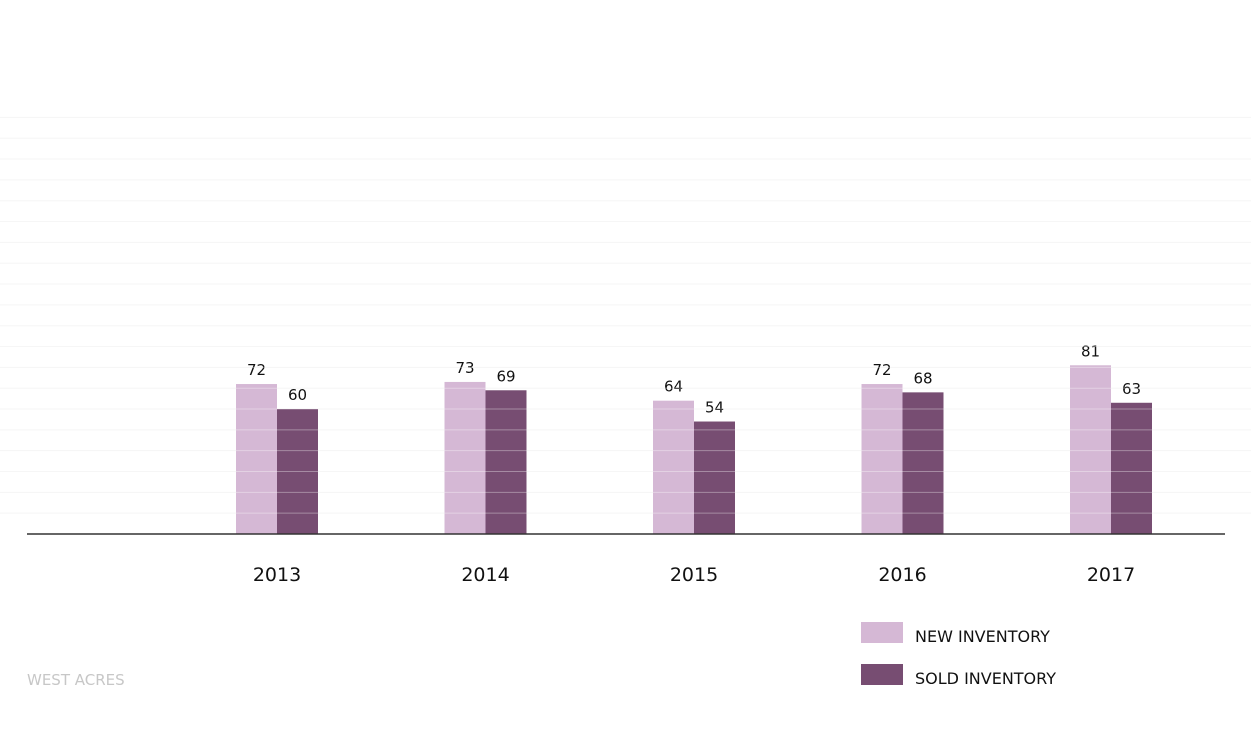 This screenshot has height=730, width=1251. What do you see at coordinates (958, 655) in the screenshot?
I see `legend: NEW INVENTORY SOLD INVENTORY` at bounding box center [958, 655].